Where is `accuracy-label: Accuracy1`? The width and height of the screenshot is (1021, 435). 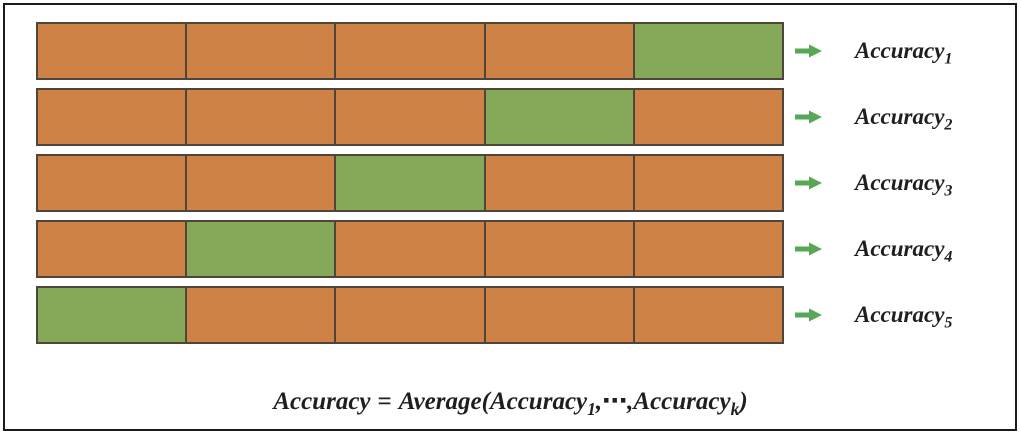 accuracy-label: Accuracy1 is located at coordinates (903, 52).